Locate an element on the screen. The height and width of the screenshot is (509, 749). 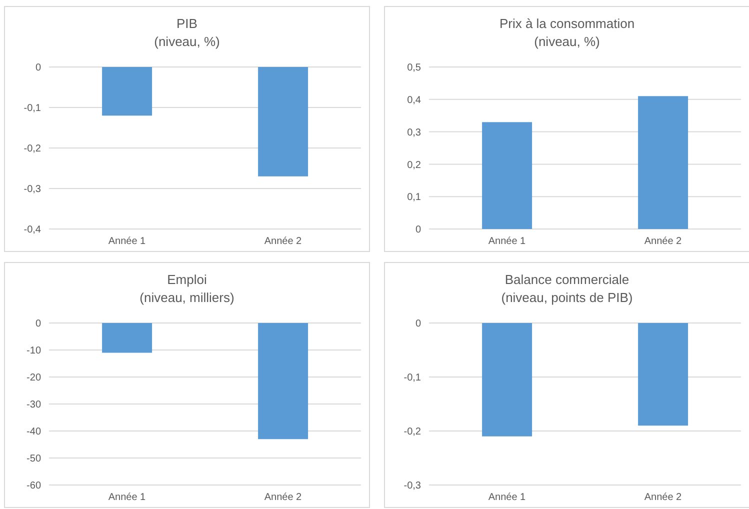
chart-subtitle: (niveau, points de PIB) is located at coordinates (567, 298).